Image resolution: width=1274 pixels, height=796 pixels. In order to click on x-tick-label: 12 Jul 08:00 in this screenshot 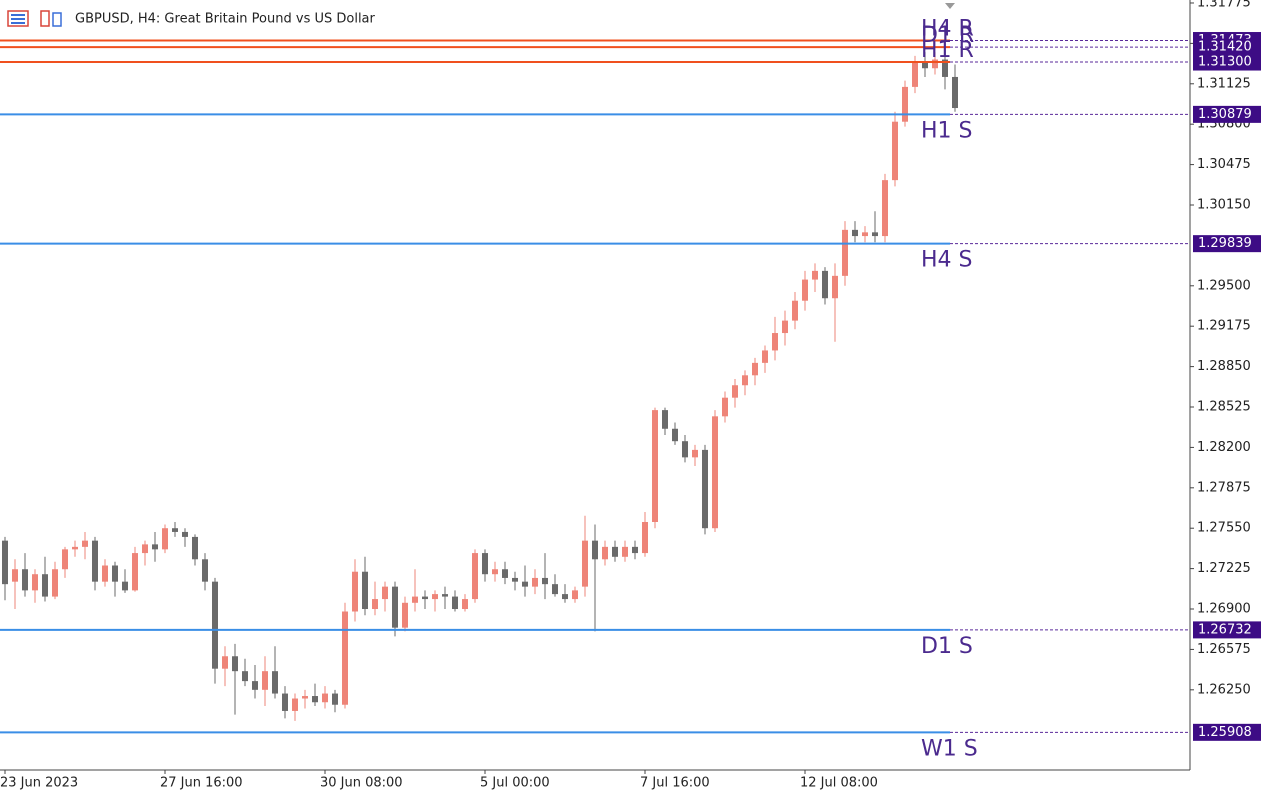, I will do `click(839, 783)`.